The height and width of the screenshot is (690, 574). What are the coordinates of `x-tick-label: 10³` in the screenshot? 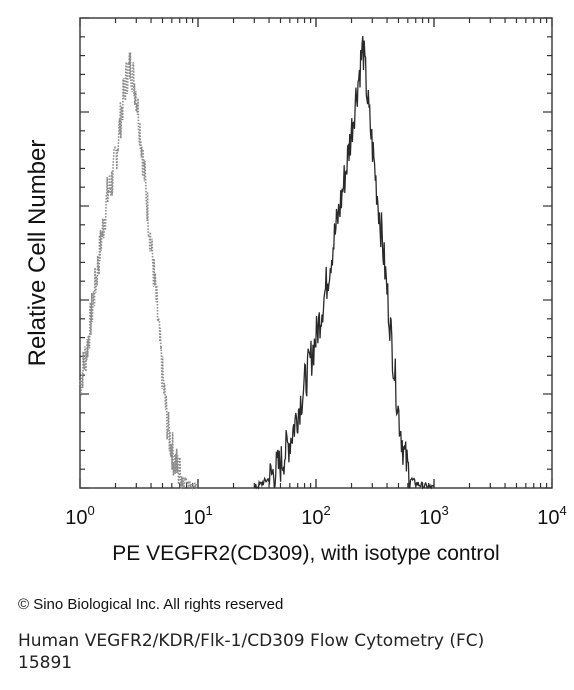 It's located at (433, 516).